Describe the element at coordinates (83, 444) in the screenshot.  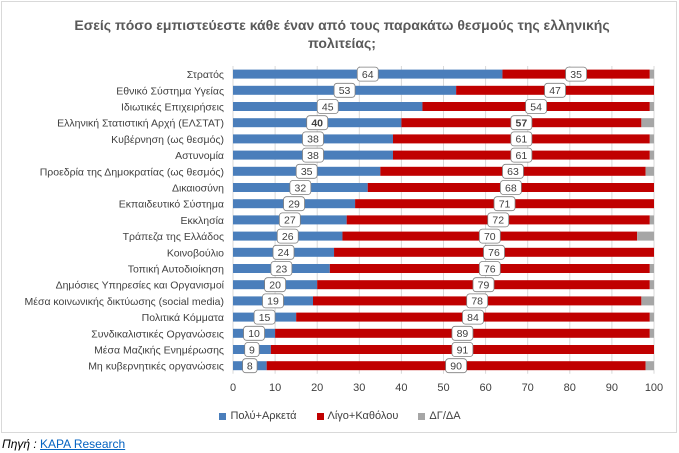
I see `source-link: KAPA Research` at that location.